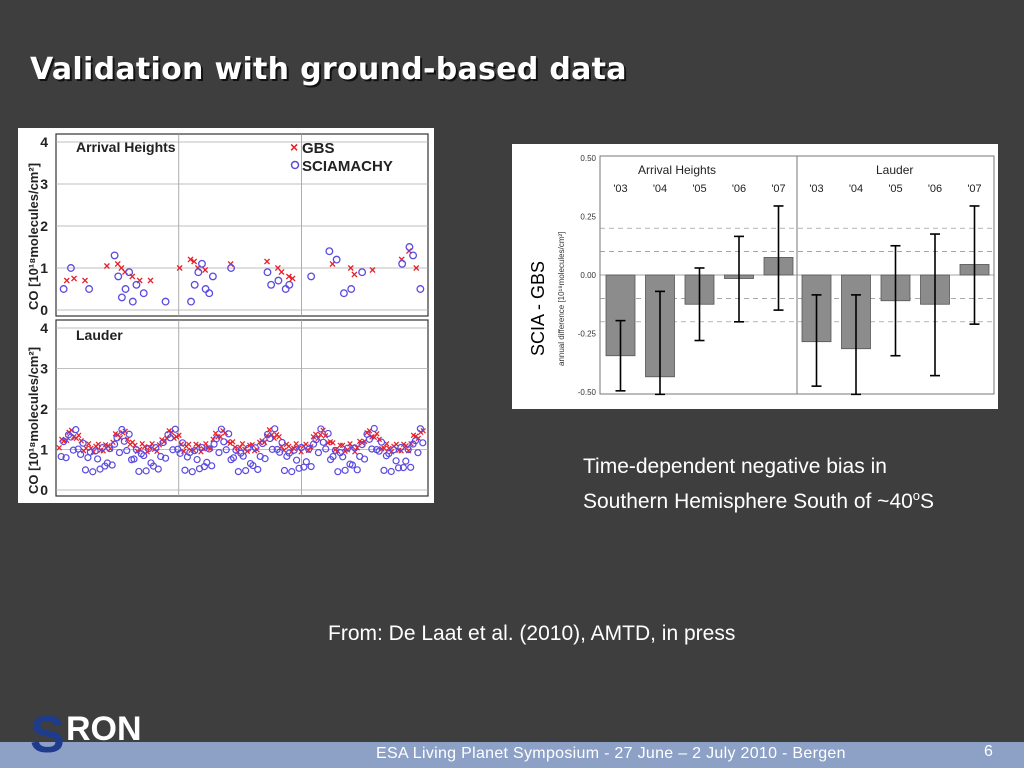 The image size is (1024, 768). Describe the element at coordinates (561, 299) in the screenshot. I see `bar-ylabel: annual difference [10¹⁸molecules/cm²]` at that location.